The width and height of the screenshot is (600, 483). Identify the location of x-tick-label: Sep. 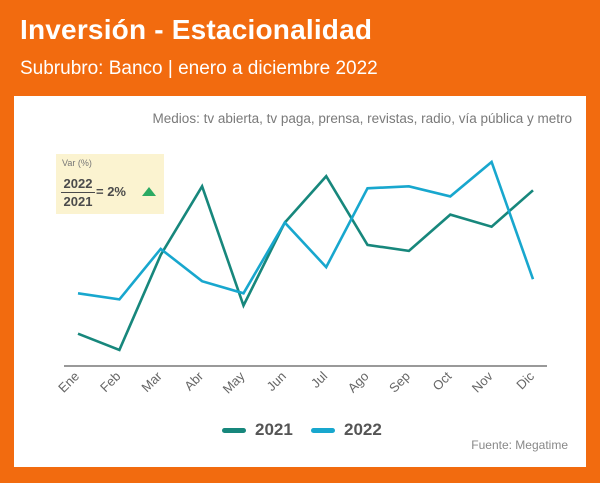
(399, 382).